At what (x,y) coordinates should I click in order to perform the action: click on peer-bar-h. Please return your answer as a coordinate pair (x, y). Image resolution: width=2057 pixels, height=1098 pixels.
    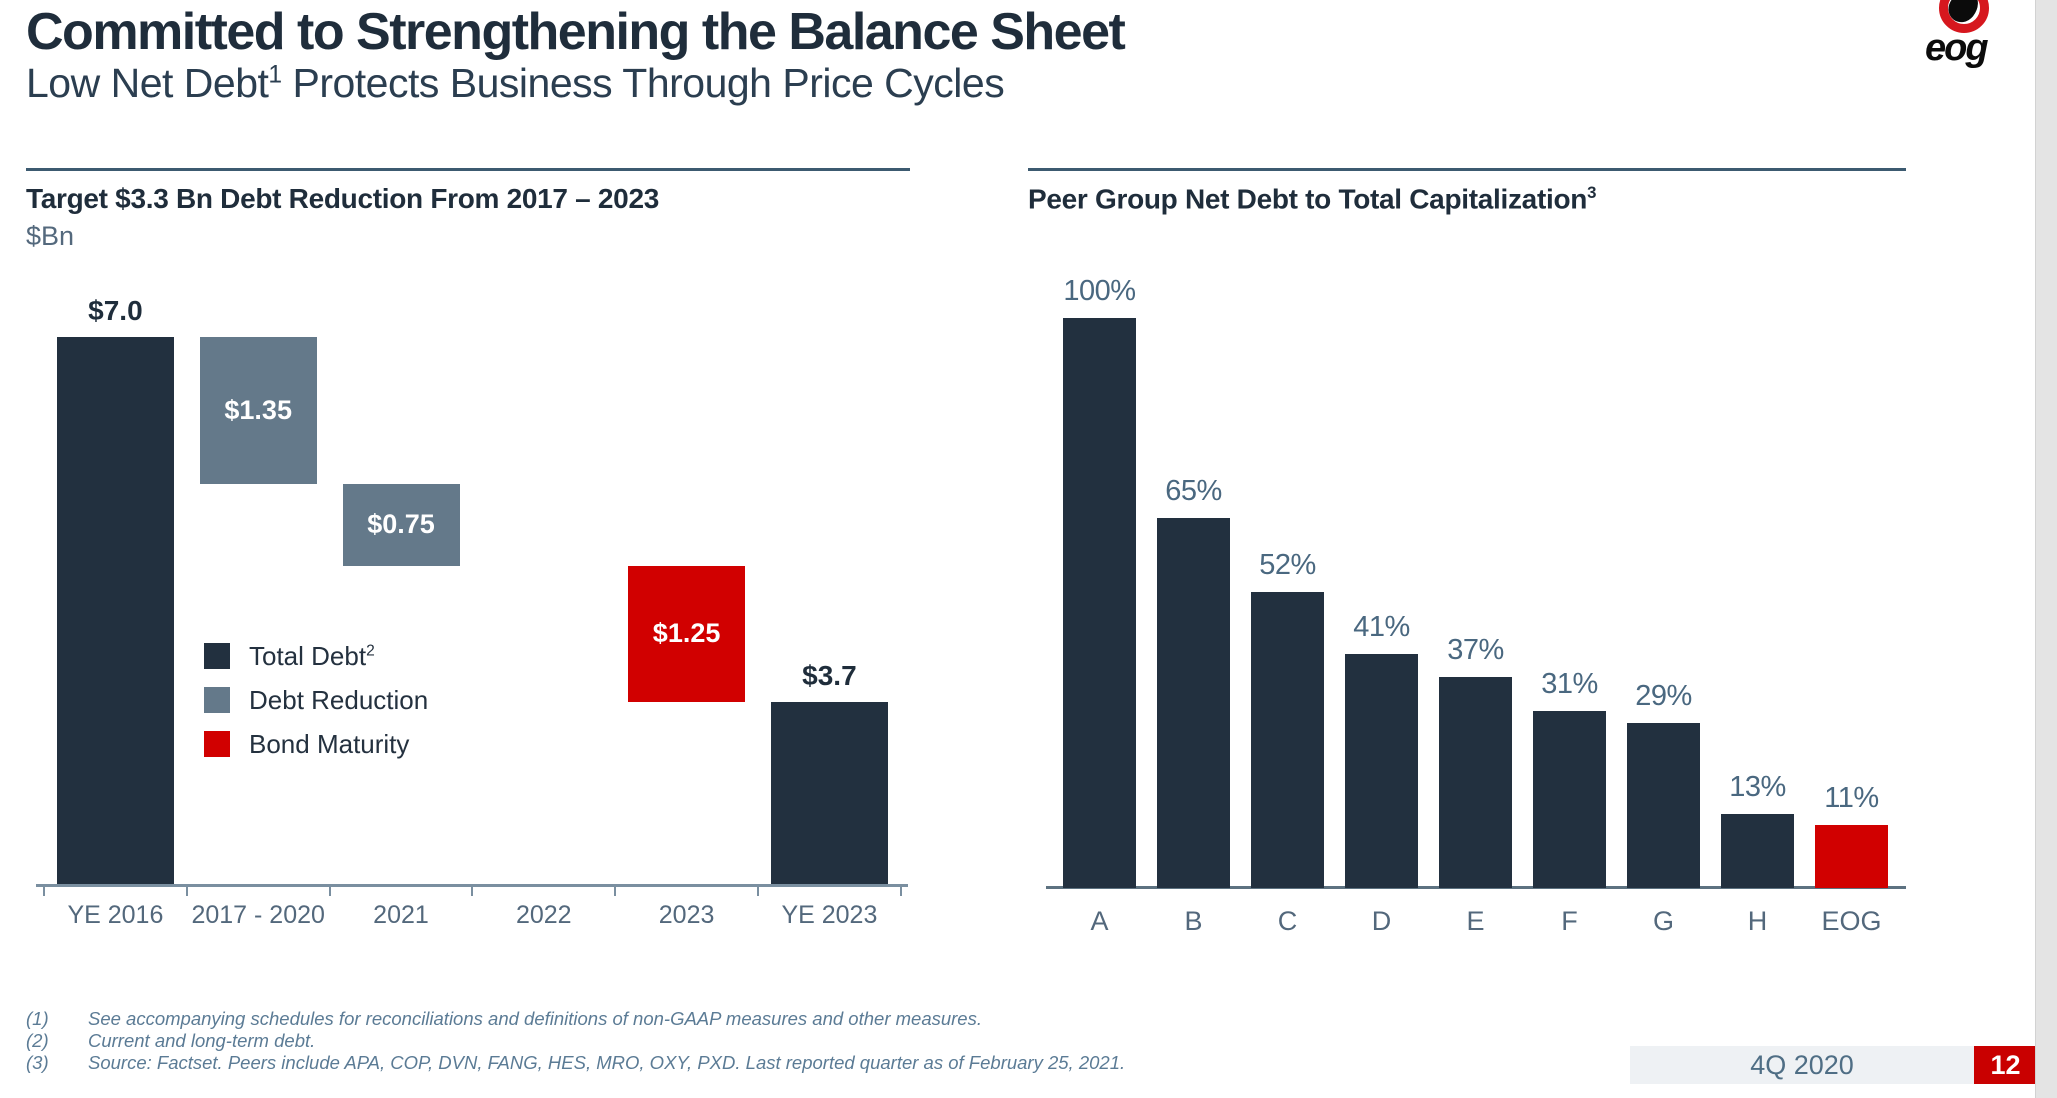
    Looking at the image, I should click on (1757, 850).